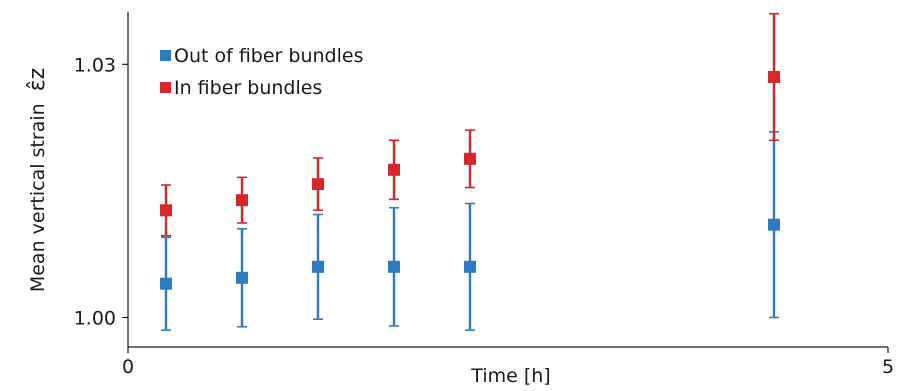  What do you see at coordinates (128, 367) in the screenshot?
I see `x-tick-label: 0` at bounding box center [128, 367].